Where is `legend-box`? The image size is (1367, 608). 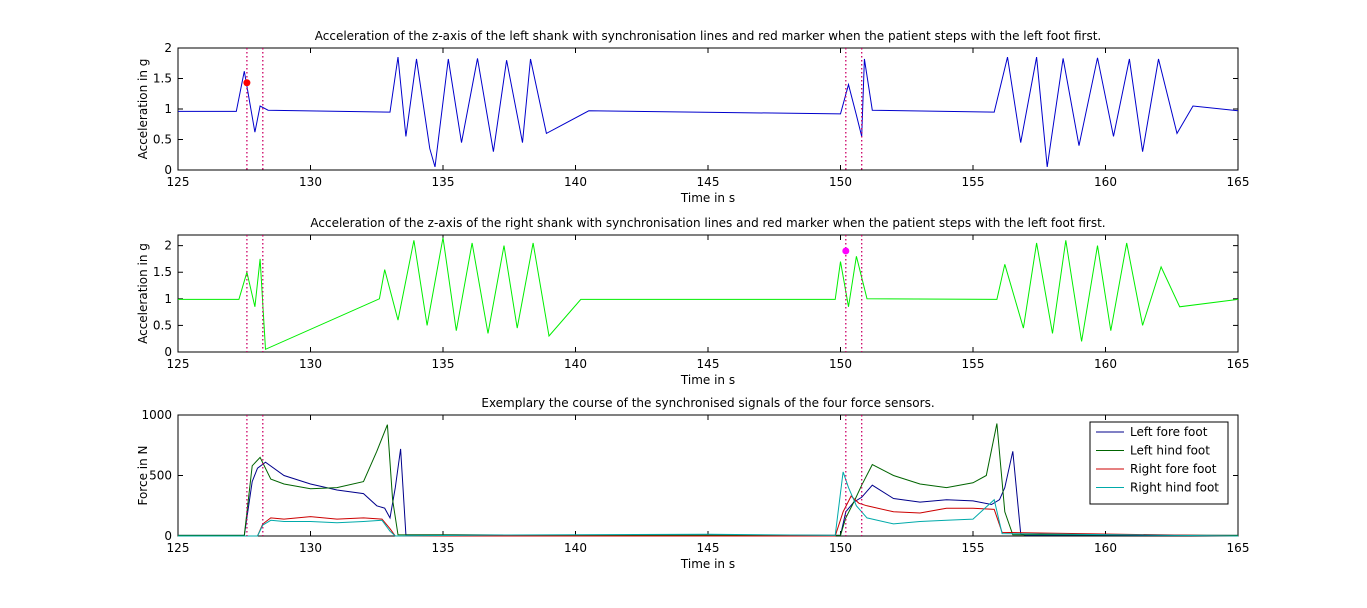
legend-box is located at coordinates (1159, 463).